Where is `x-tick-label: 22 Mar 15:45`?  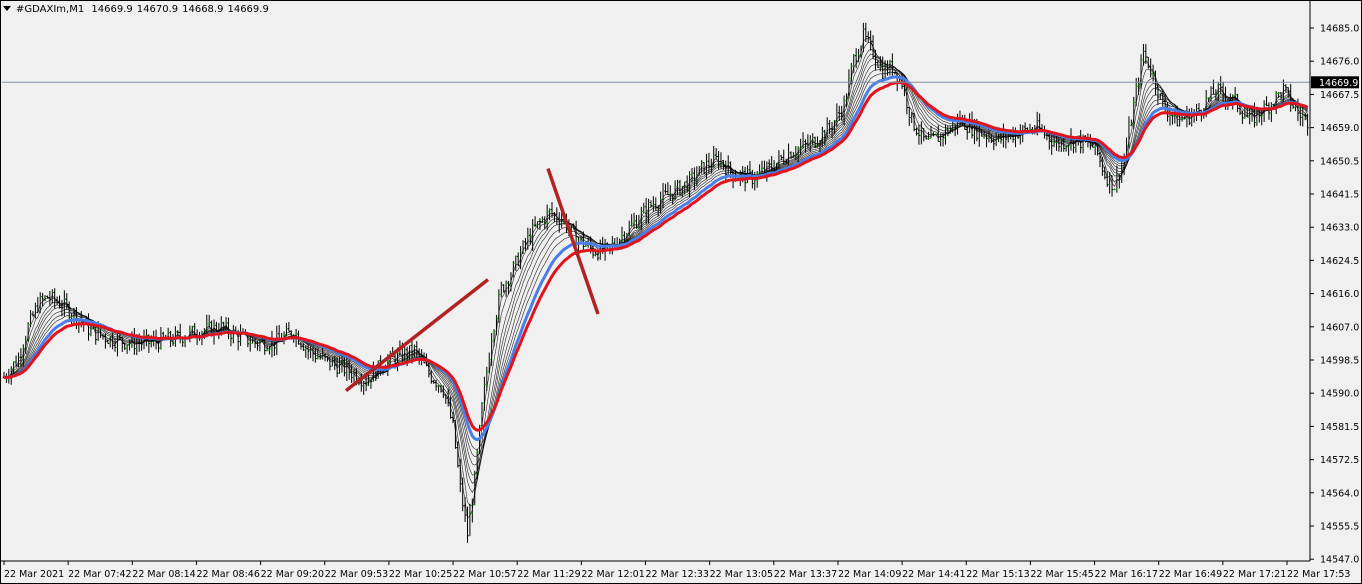 x-tick-label: 22 Mar 15:45 is located at coordinates (1061, 574).